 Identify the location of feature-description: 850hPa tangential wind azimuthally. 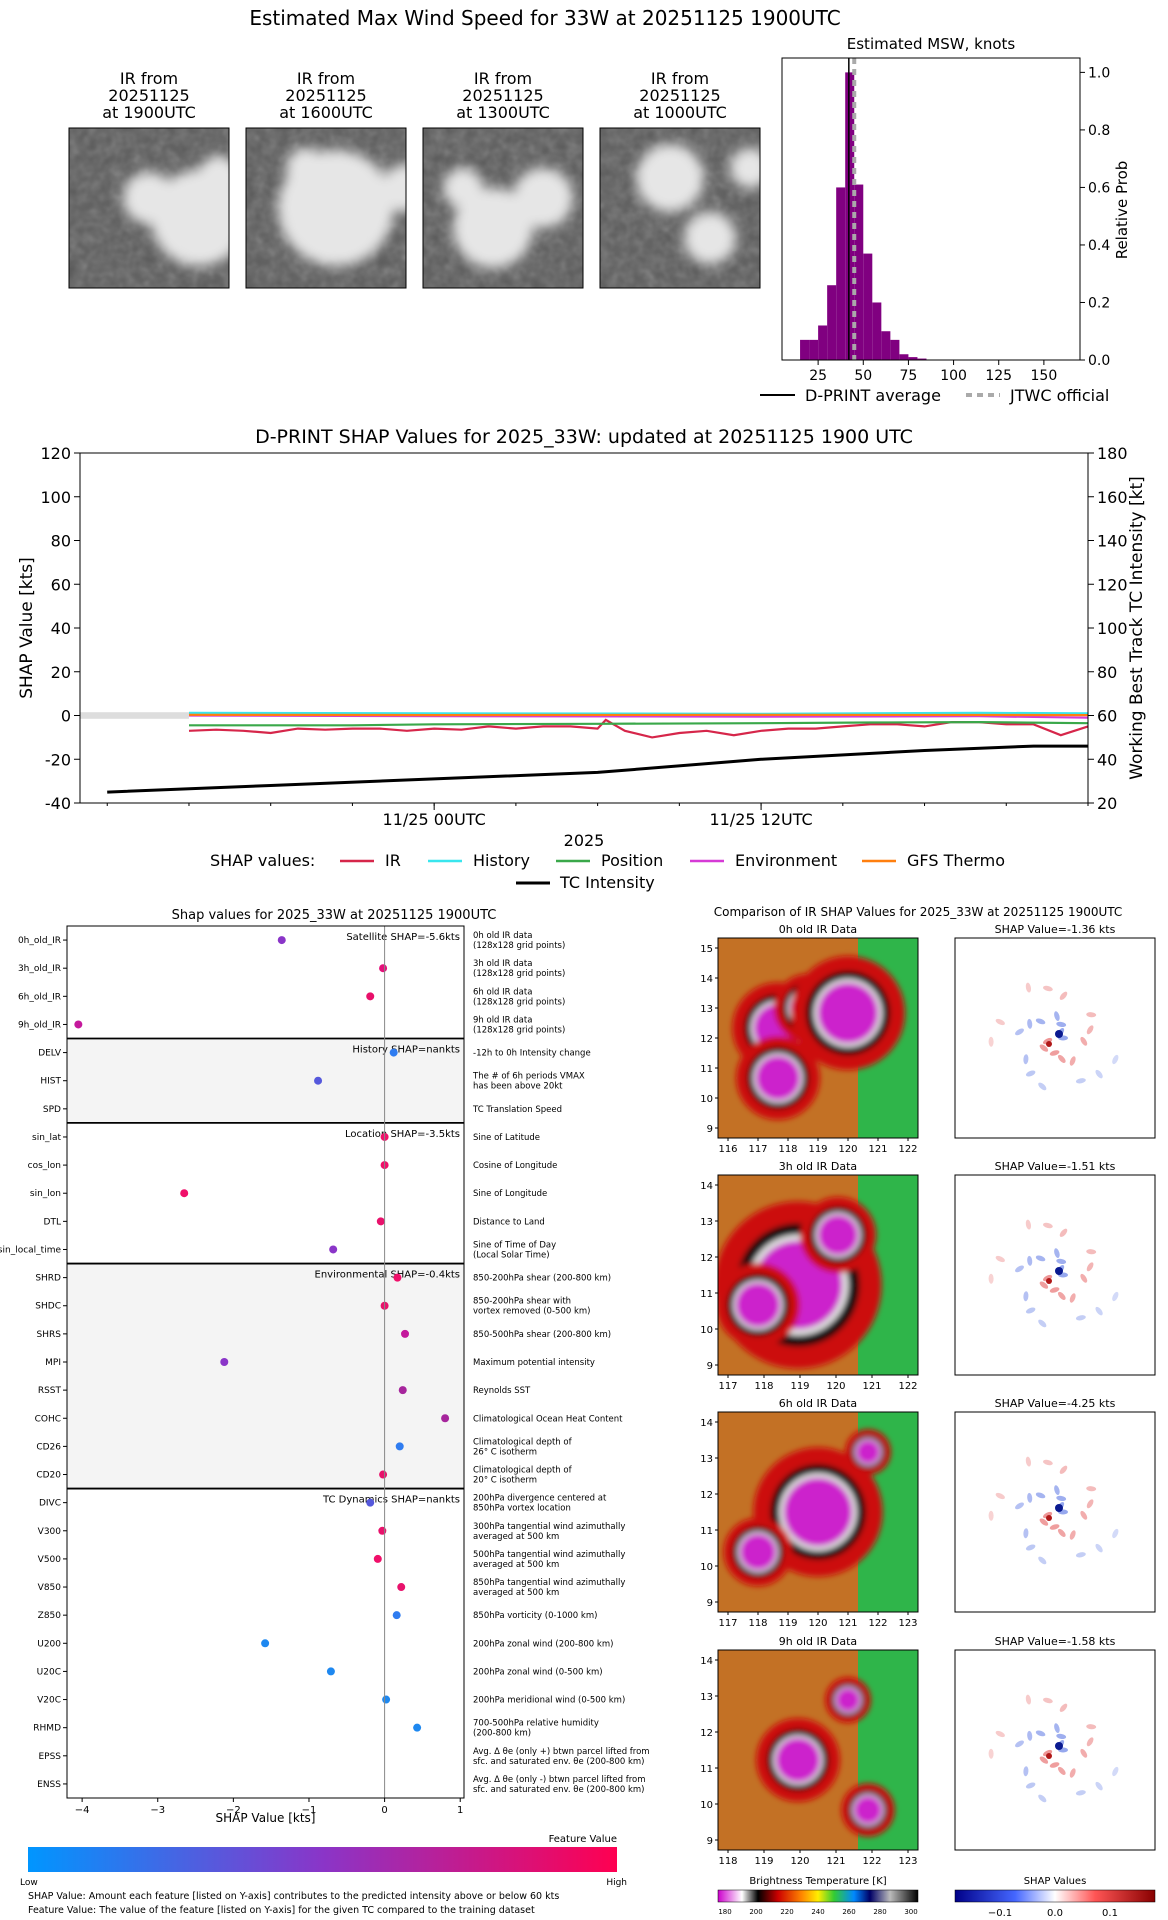
(549, 1583).